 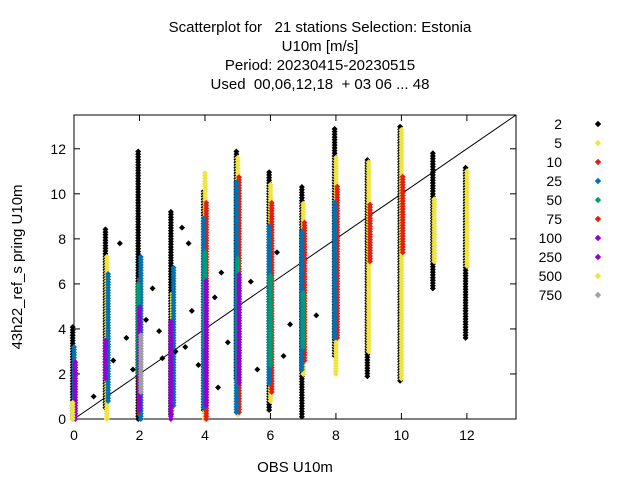 I want to click on legend-label: 50, so click(x=554, y=200).